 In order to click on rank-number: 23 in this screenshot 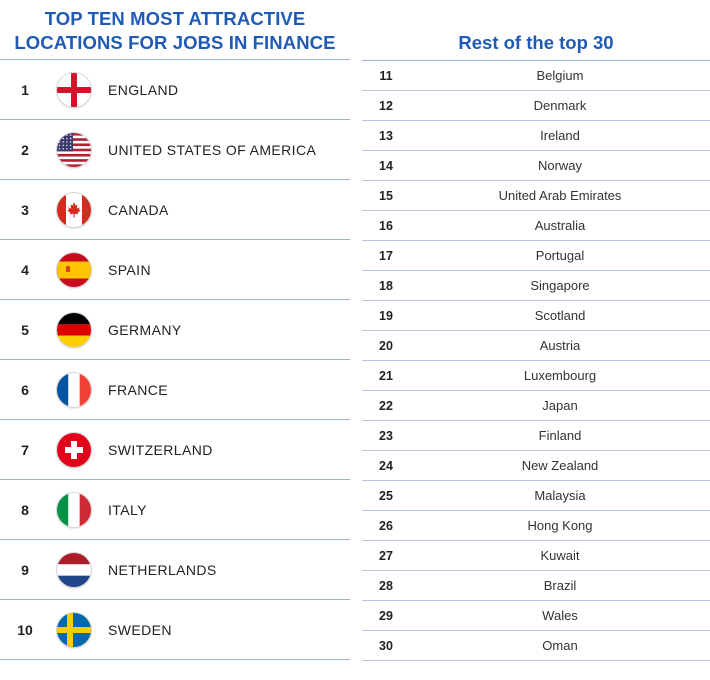, I will do `click(386, 436)`.